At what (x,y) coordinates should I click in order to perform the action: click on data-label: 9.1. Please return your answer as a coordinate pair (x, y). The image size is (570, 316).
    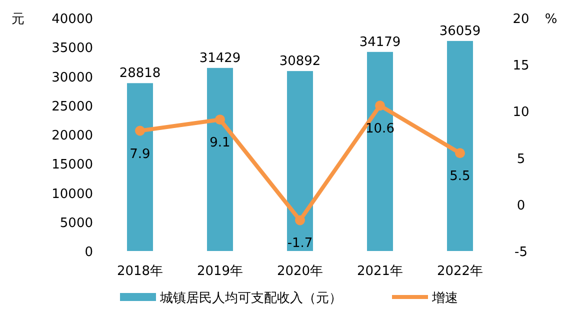
    Looking at the image, I should click on (220, 143).